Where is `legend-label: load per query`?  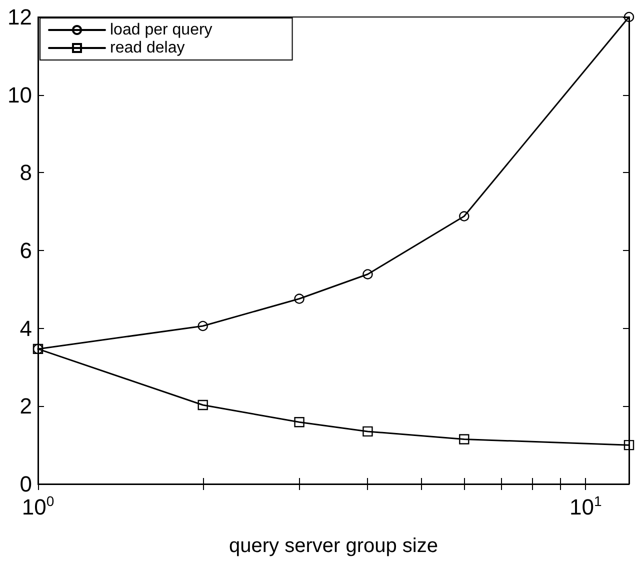
legend-label: load per query is located at coordinates (161, 30).